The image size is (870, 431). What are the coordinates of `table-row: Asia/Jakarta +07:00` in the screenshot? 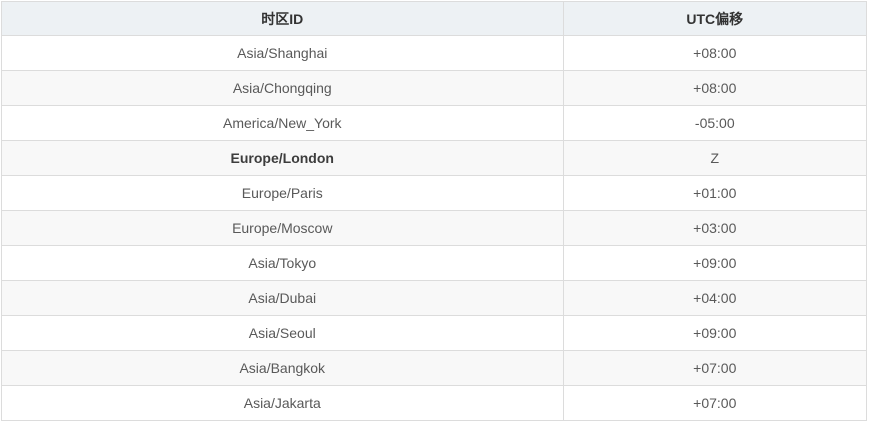 It's located at (434, 403).